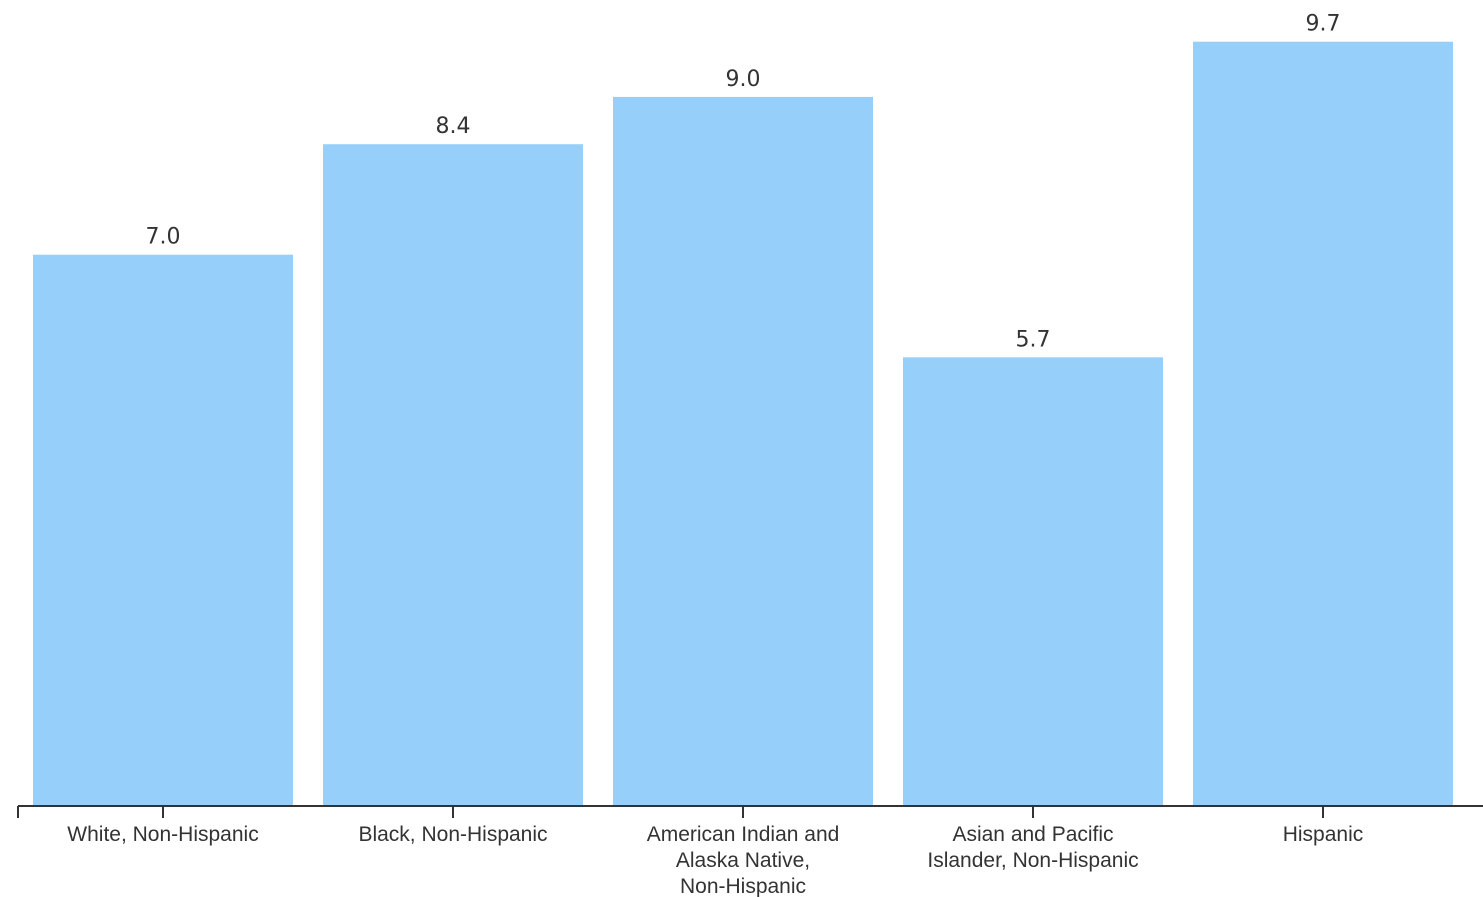 This screenshot has width=1483, height=897. I want to click on x-tick-label-4: Asian and Pacific Islander, Non-Hispanic, so click(1032, 847).